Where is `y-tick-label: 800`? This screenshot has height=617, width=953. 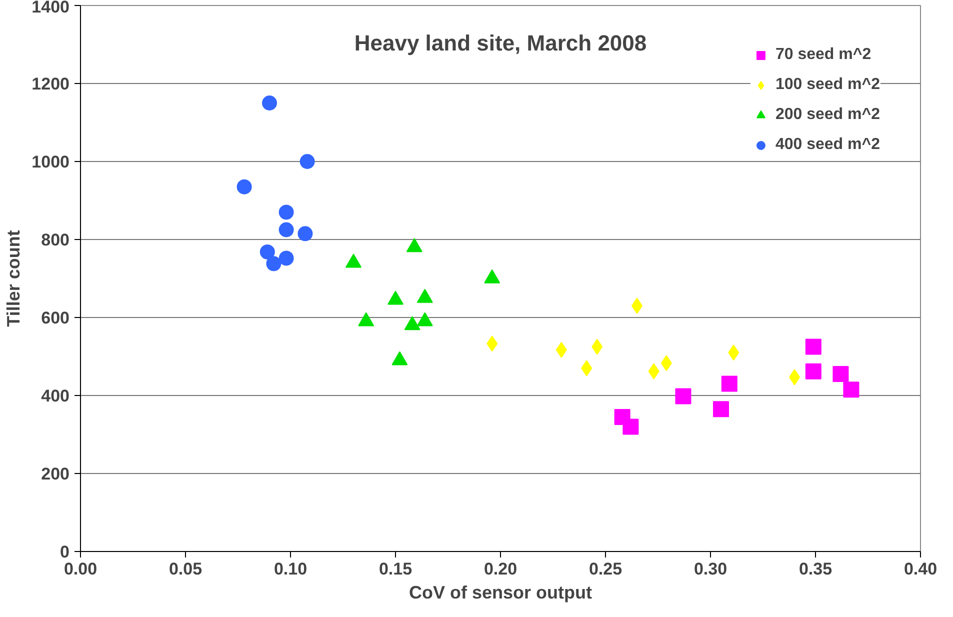 y-tick-label: 800 is located at coordinates (55, 240).